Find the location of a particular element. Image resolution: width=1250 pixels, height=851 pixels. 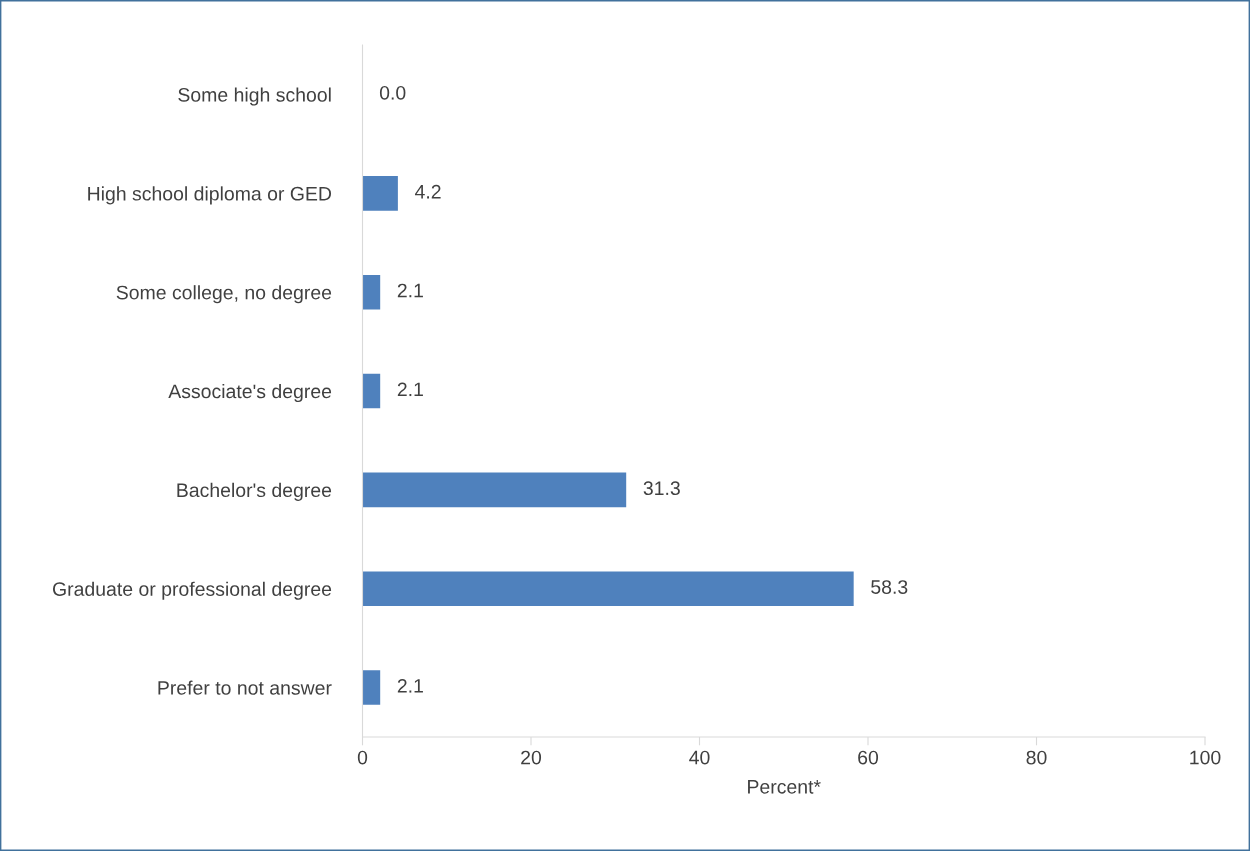

x-tick-label: 0 is located at coordinates (362, 757).